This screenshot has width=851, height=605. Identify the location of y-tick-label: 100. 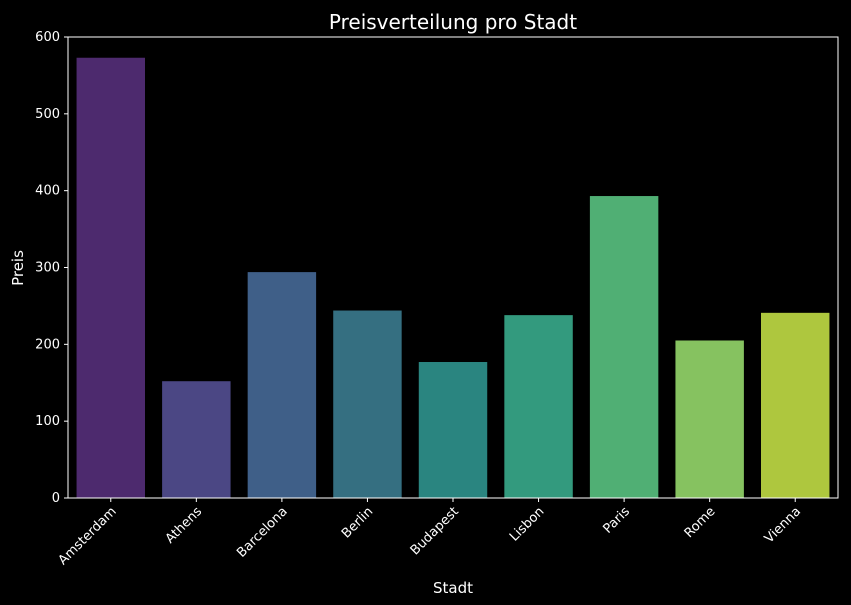
(47, 421).